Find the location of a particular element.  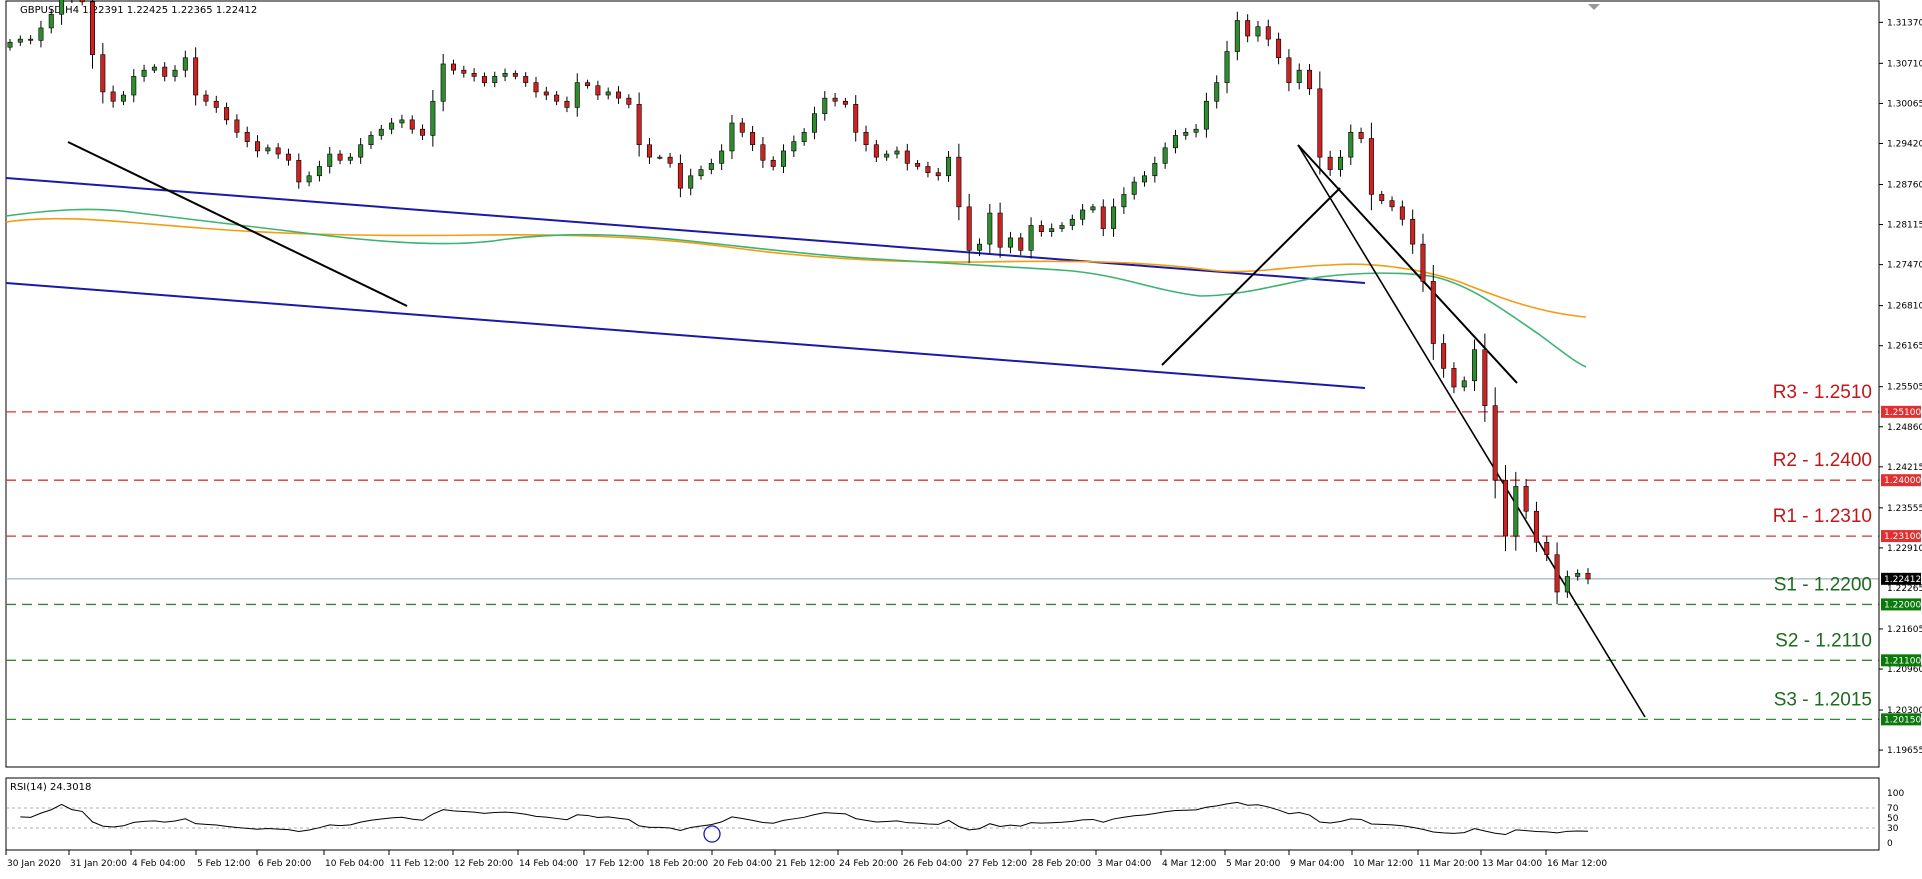

price-tick-label: 1.28760 is located at coordinates (1904, 185).